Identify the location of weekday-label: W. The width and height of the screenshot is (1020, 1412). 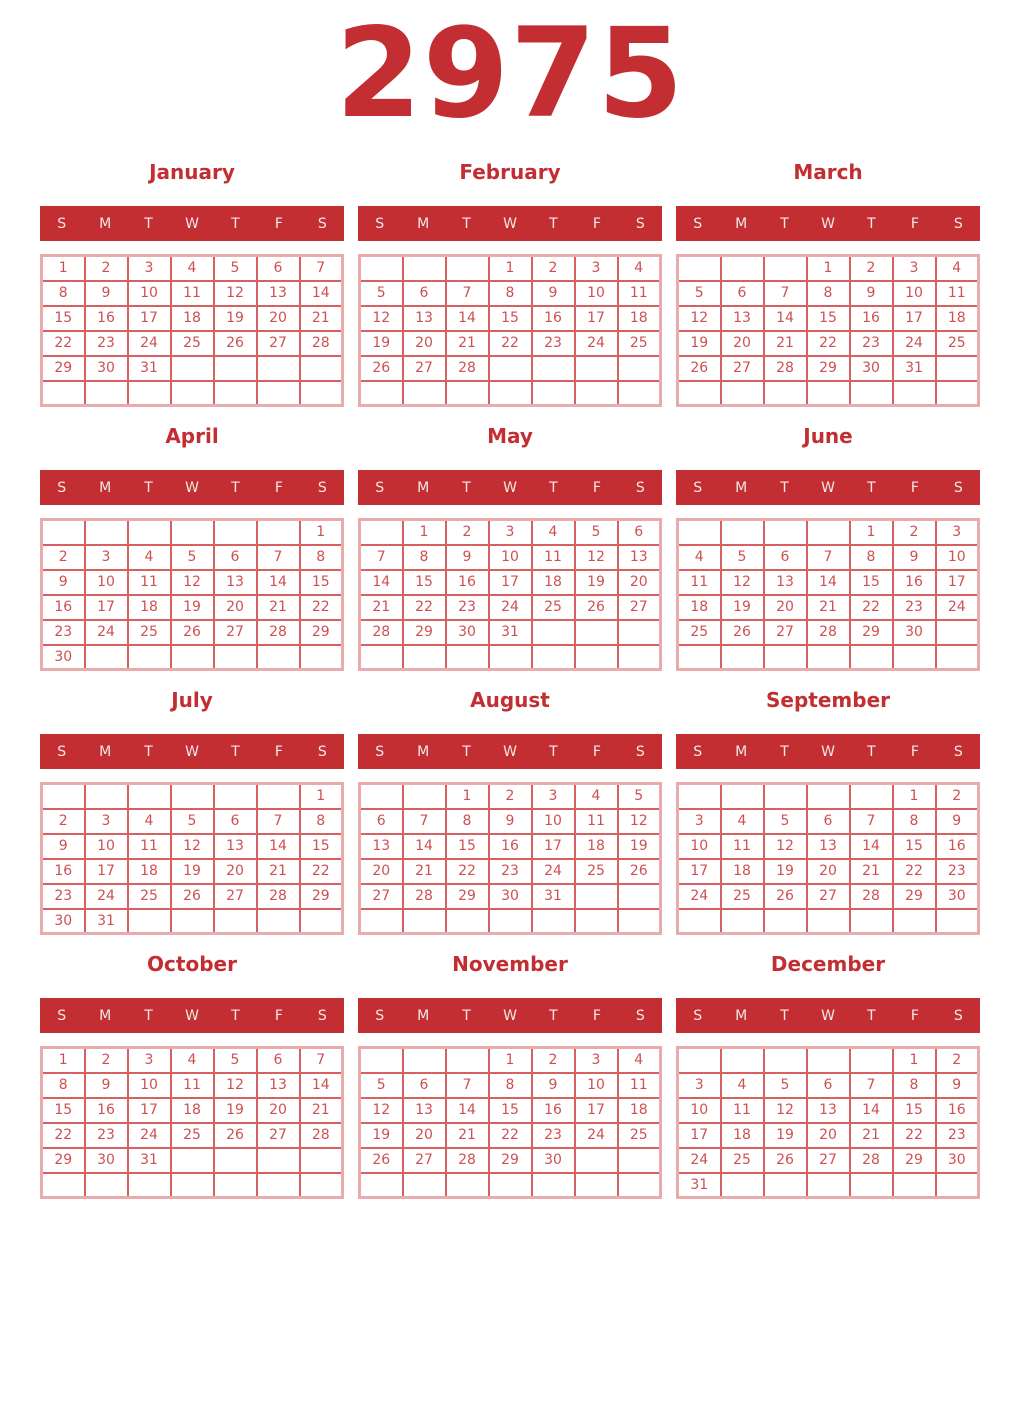
(192, 1015).